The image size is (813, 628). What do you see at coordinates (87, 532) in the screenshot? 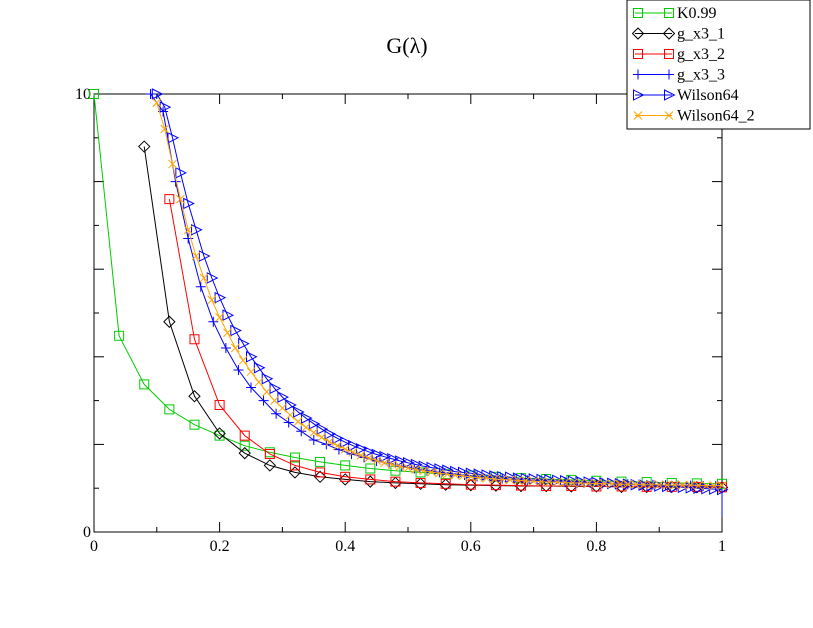
I see `y-tick-label: 0` at bounding box center [87, 532].